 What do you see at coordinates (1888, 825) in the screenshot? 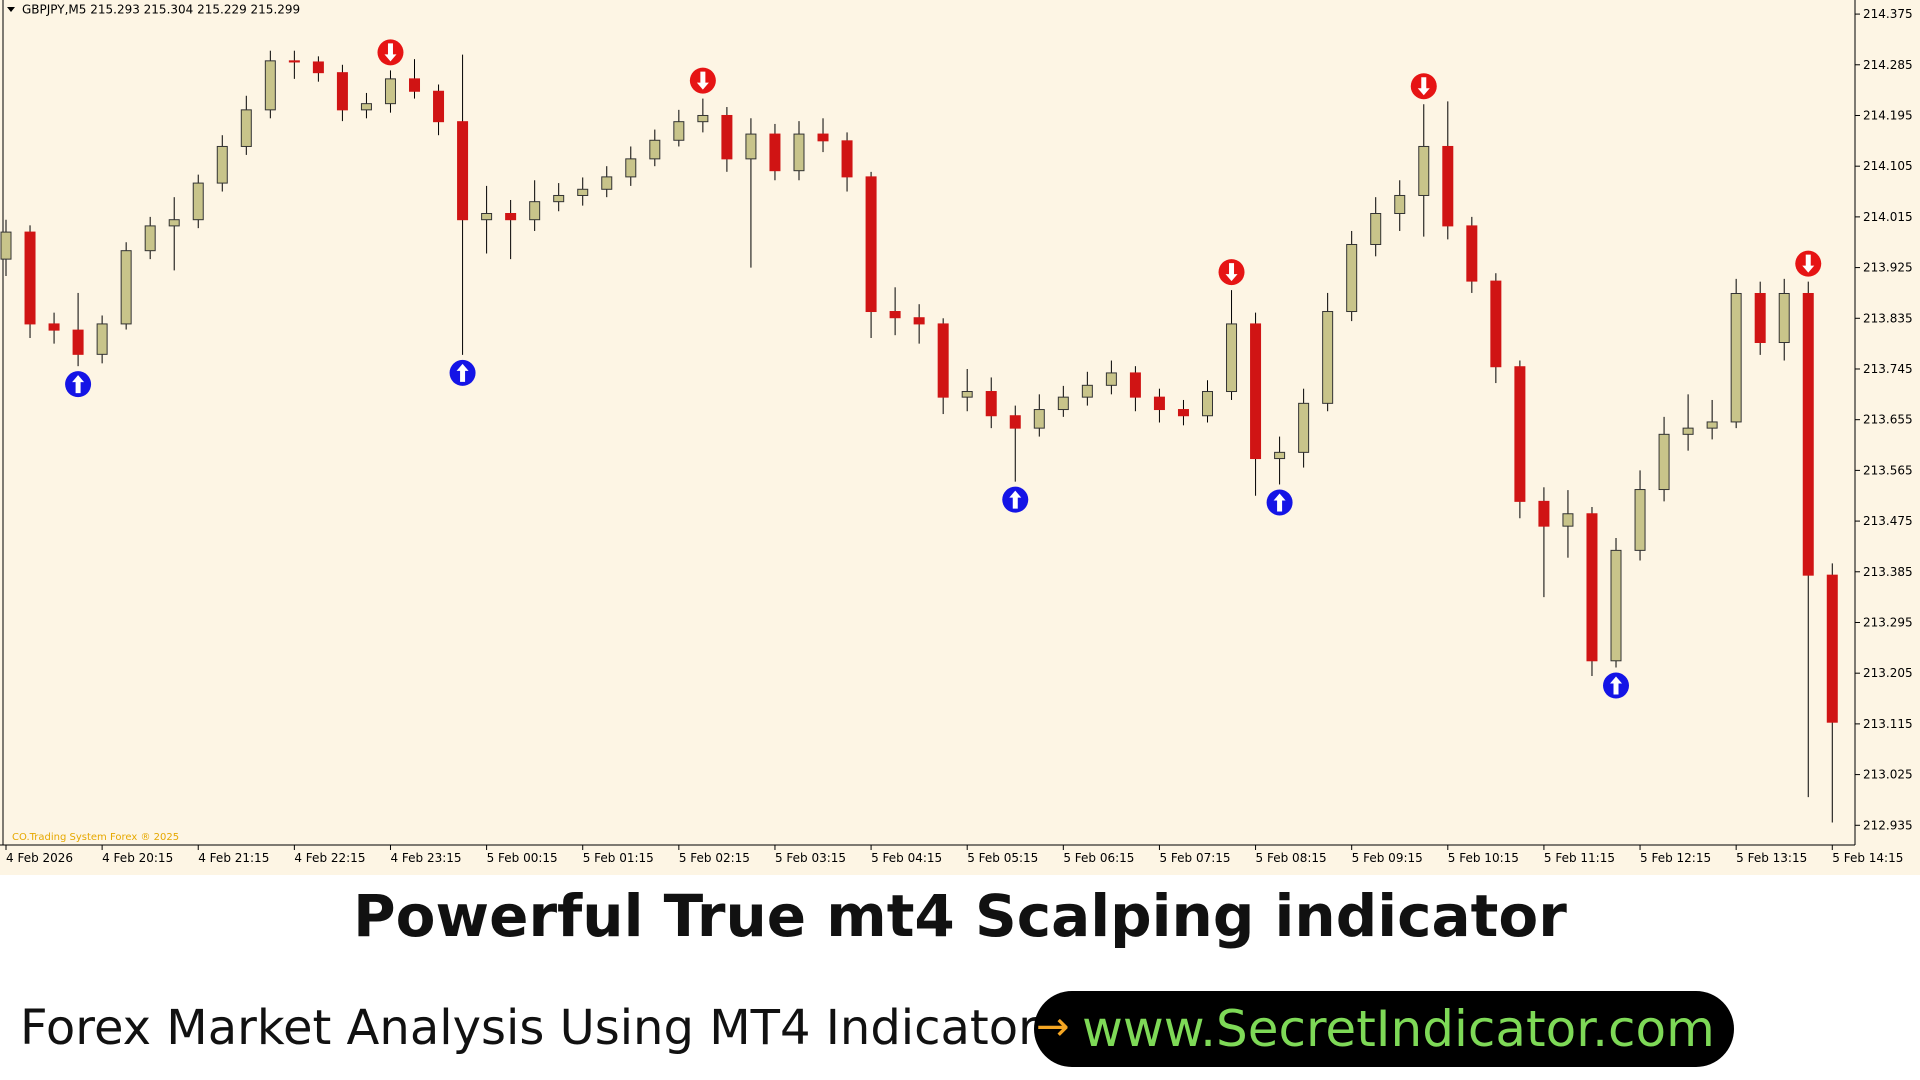
I see `y-tick-label: 212.935` at bounding box center [1888, 825].